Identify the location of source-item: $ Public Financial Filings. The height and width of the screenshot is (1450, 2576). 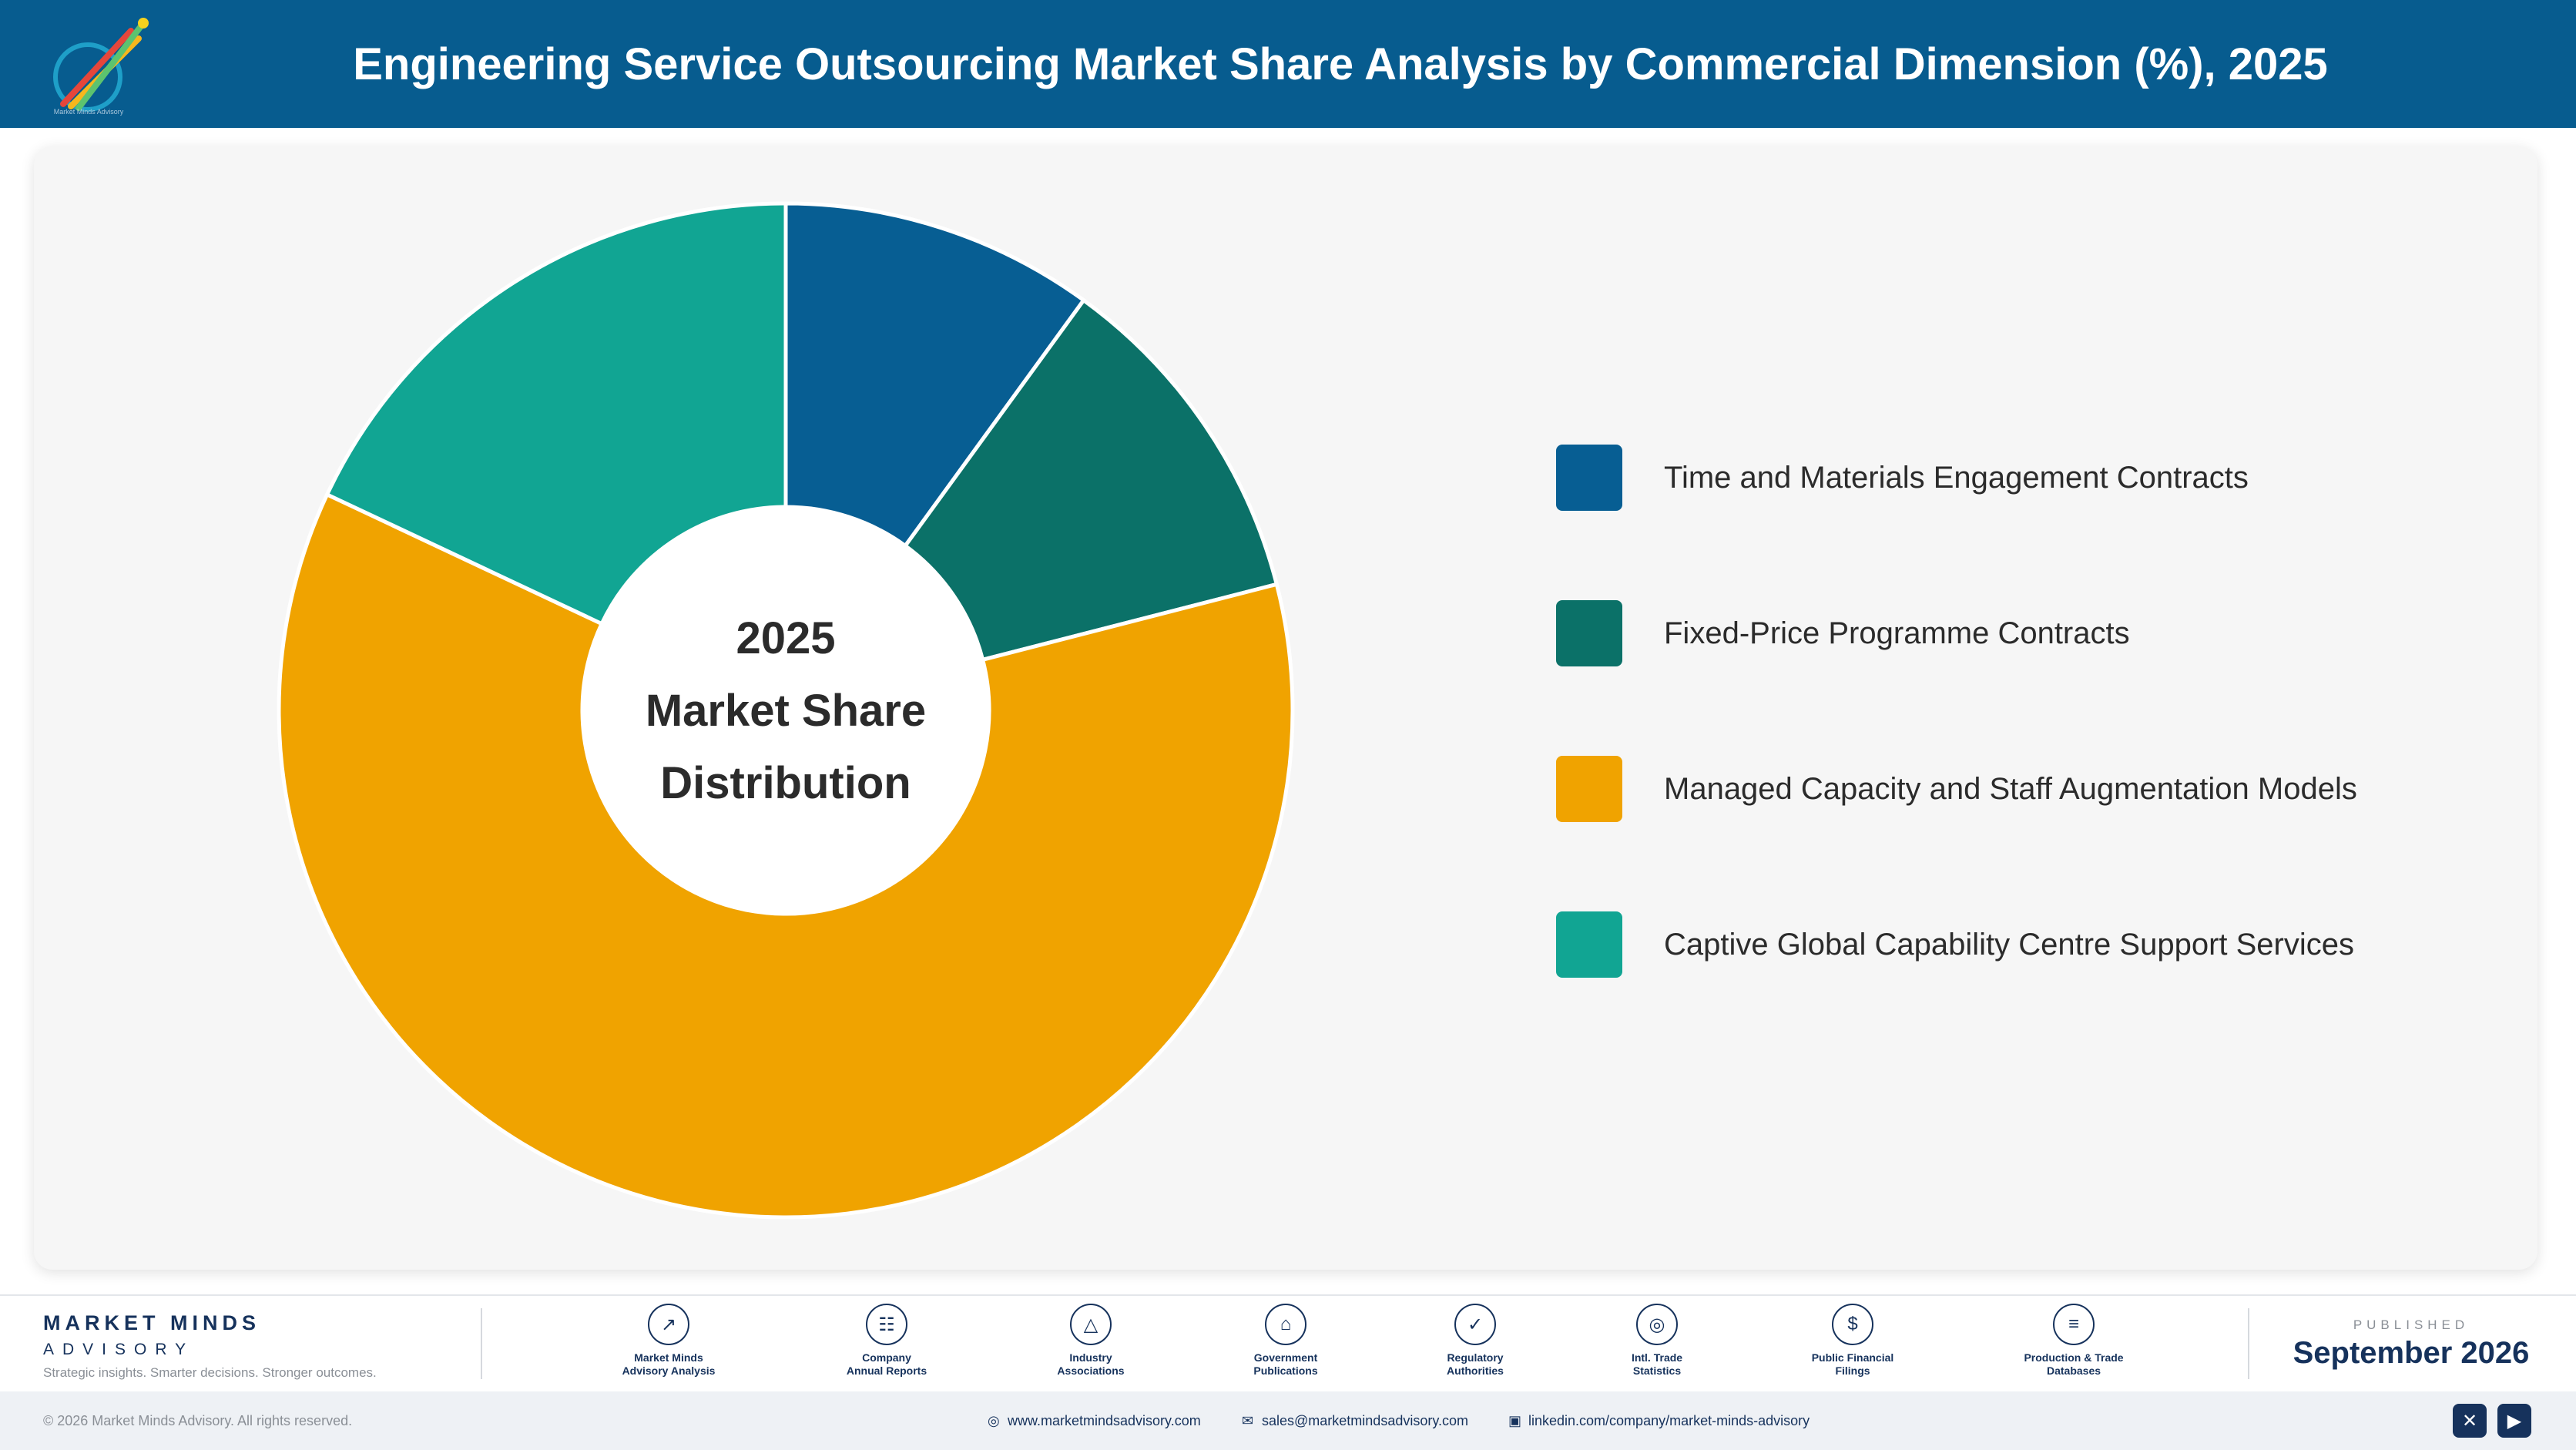
(1853, 1341).